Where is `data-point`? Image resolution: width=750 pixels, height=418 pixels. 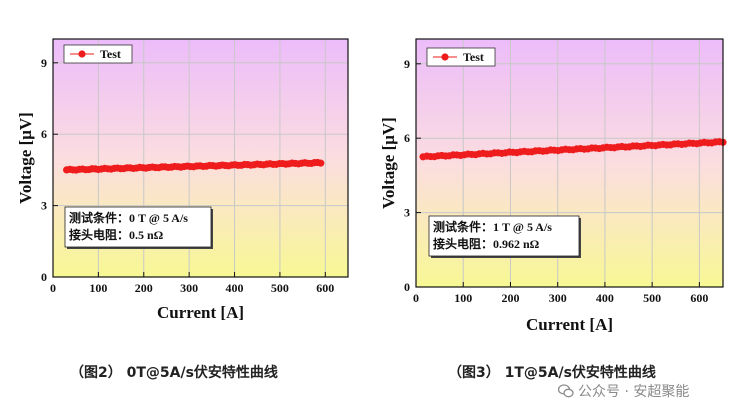 data-point is located at coordinates (321, 163).